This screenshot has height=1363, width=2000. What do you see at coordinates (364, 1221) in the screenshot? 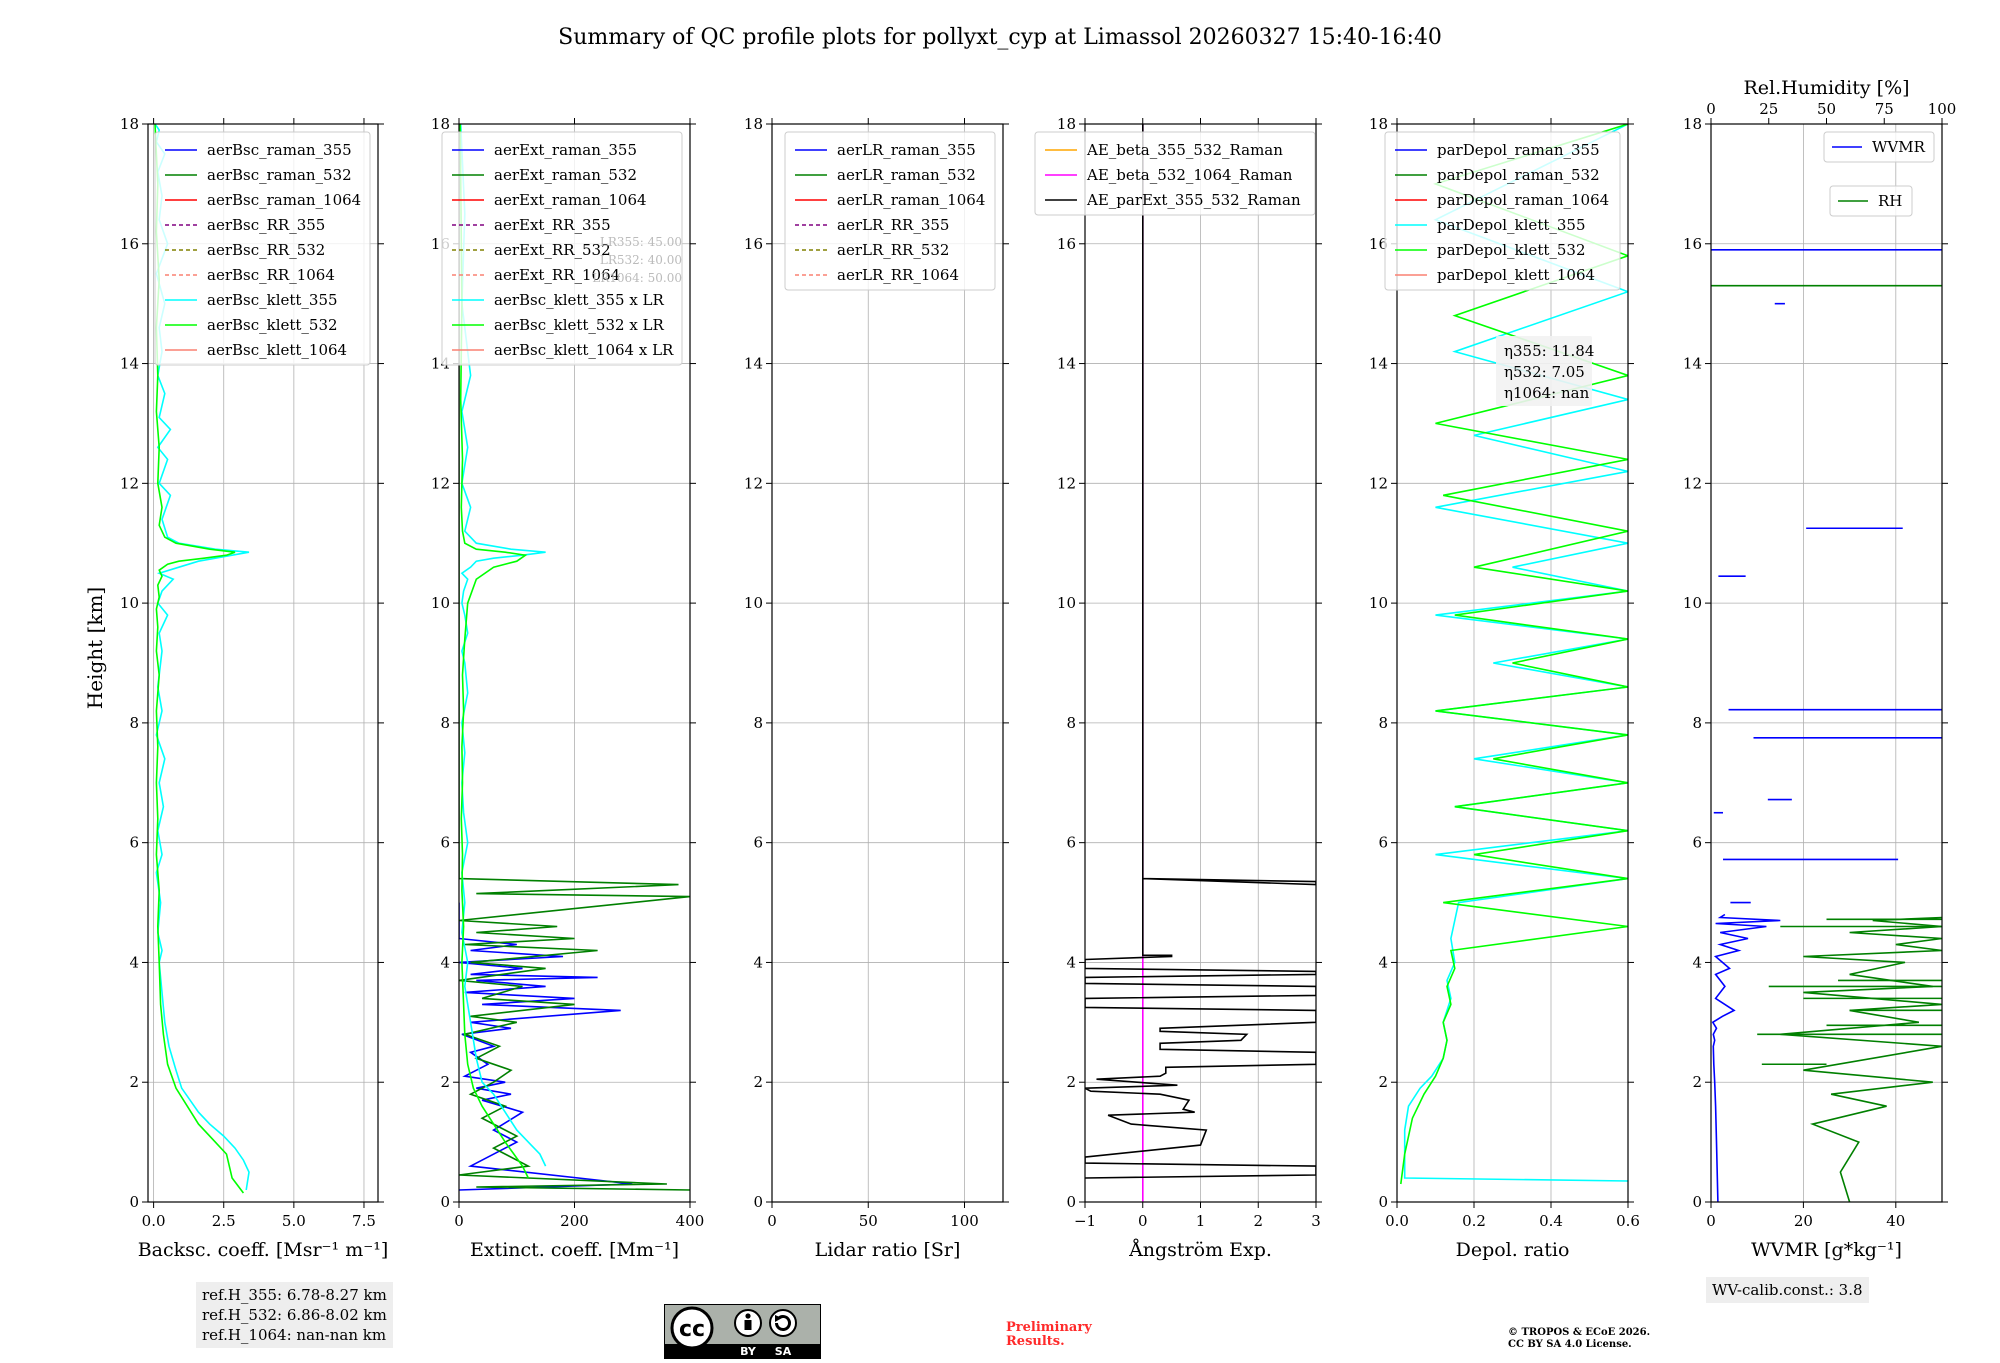
I see `x-tick-label: 7.5` at bounding box center [364, 1221].